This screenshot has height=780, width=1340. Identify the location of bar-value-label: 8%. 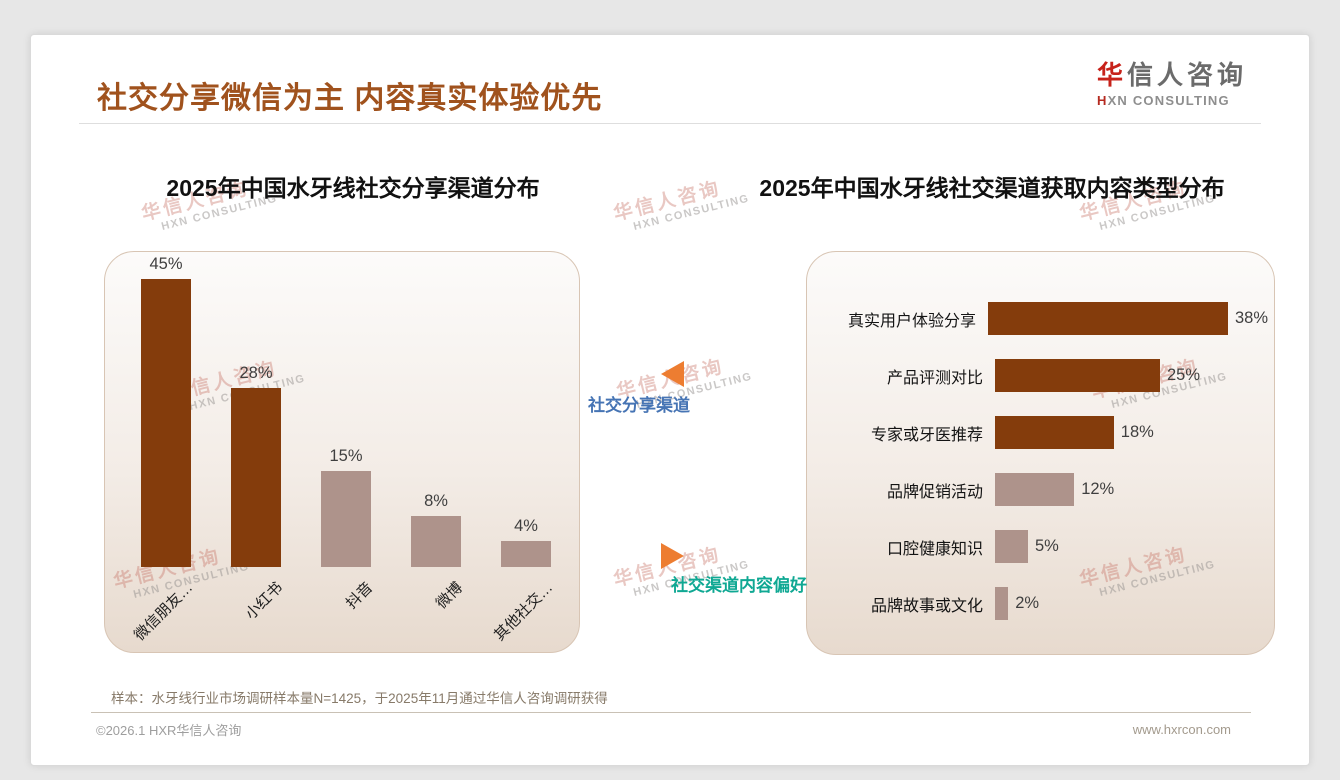
(436, 500).